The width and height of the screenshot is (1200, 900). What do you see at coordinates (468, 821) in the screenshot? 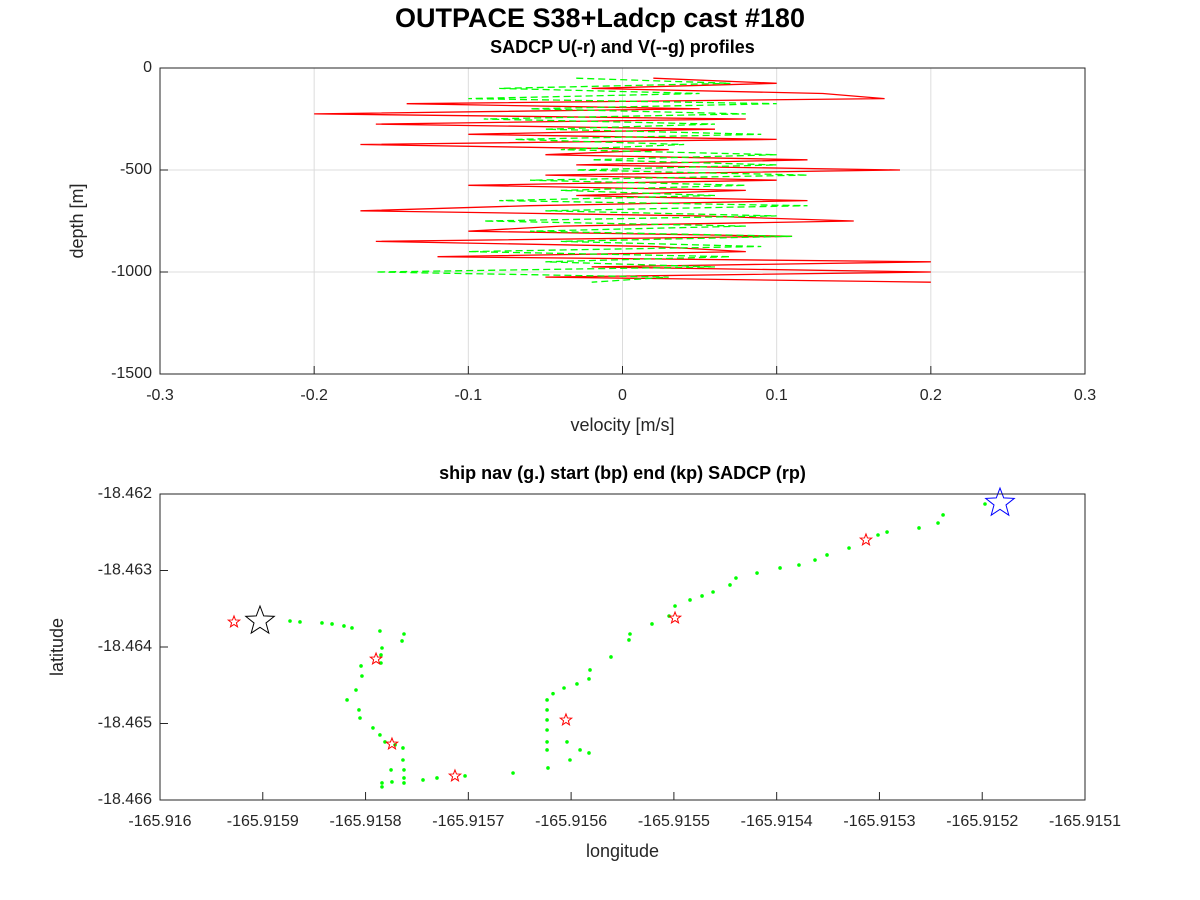
I see `x-tick-label: -165.9157` at bounding box center [468, 821].